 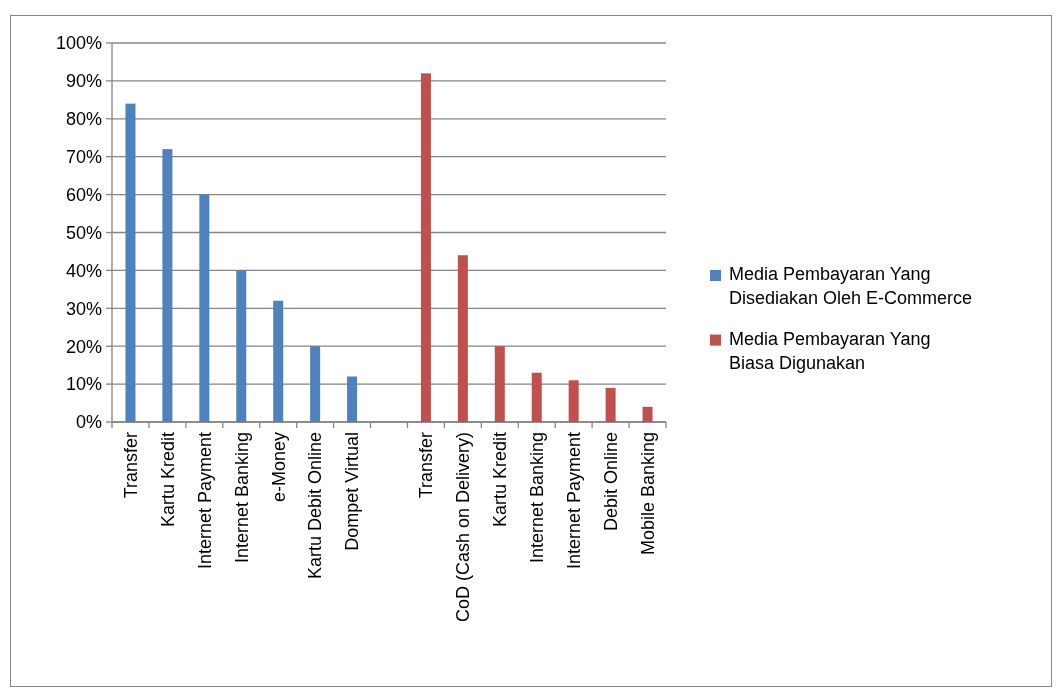 What do you see at coordinates (88, 422) in the screenshot?
I see `y-tick-label: 0%` at bounding box center [88, 422].